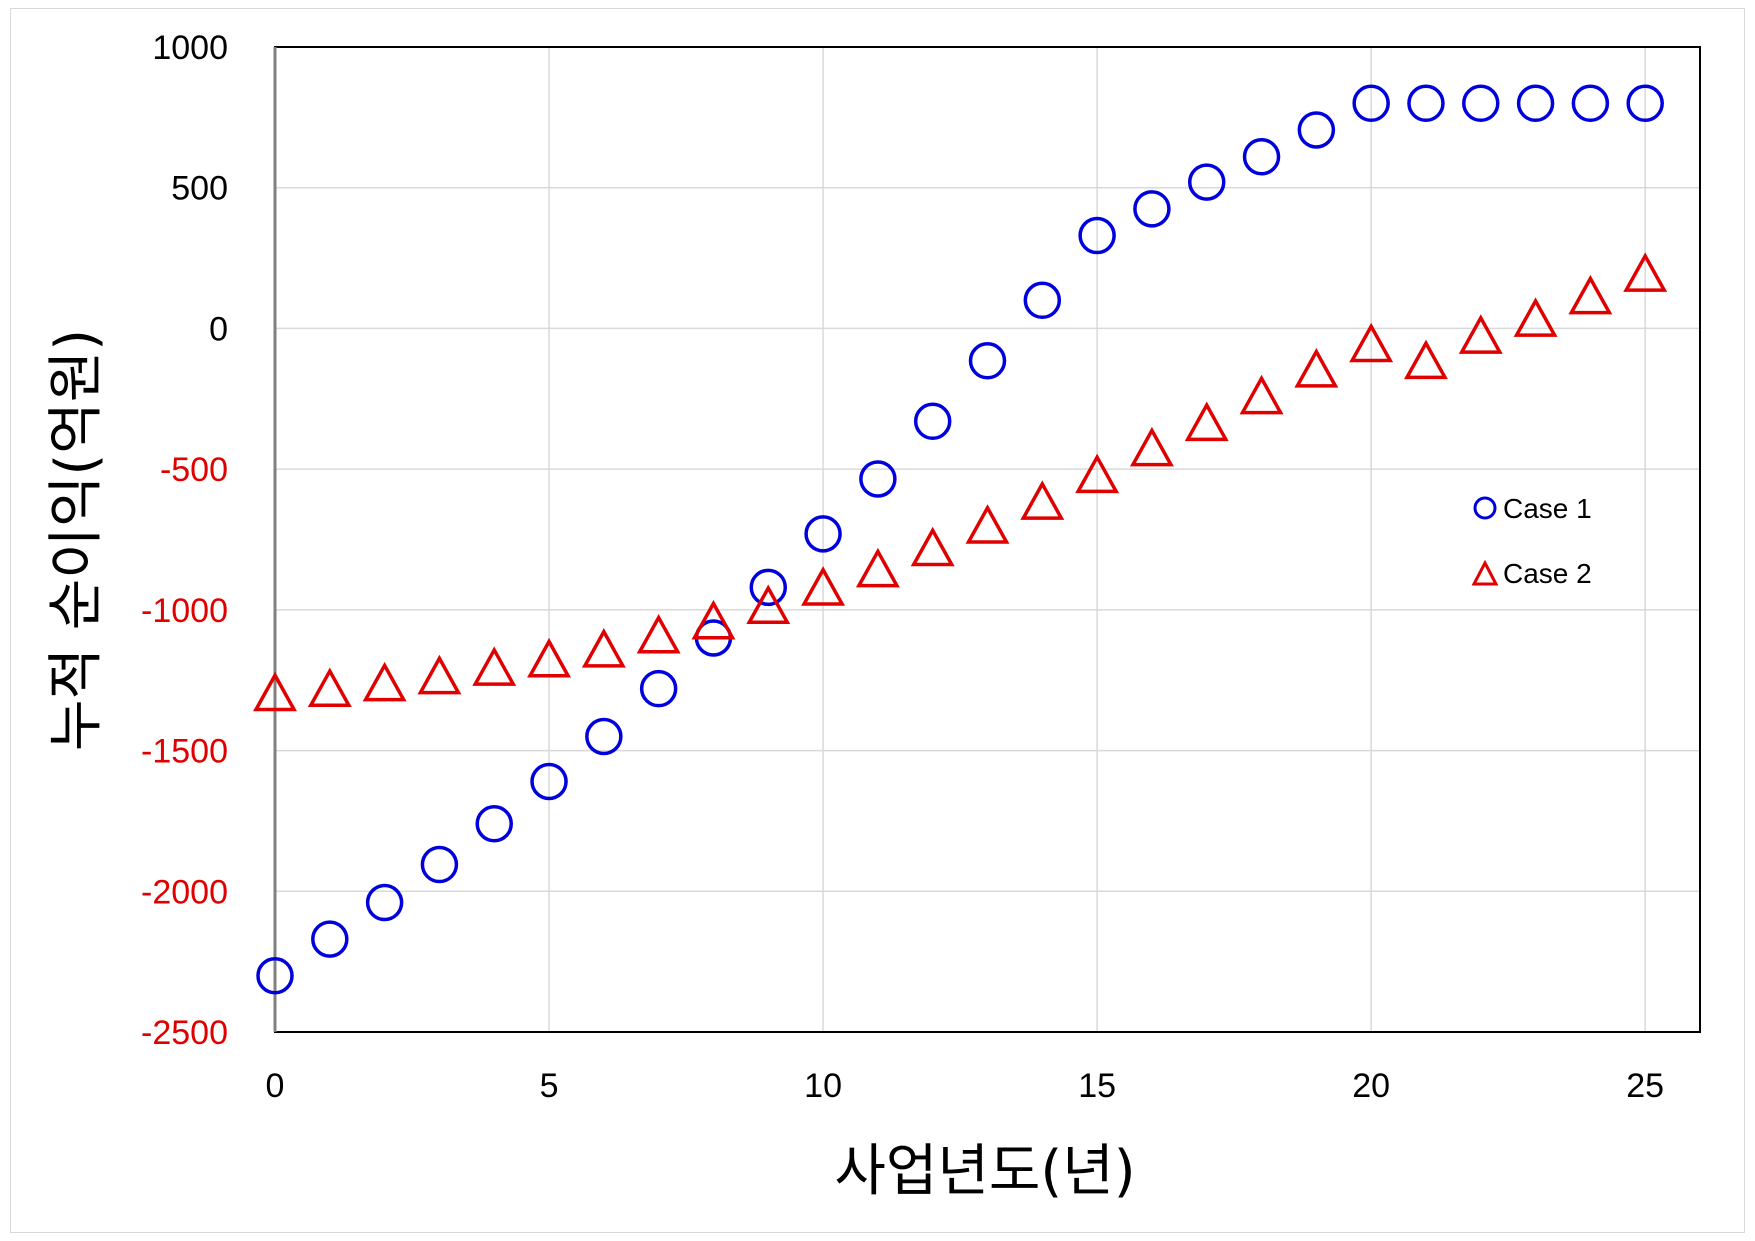 Image resolution: width=1755 pixels, height=1241 pixels. I want to click on x-axis-title: 사업년도(년), so click(984, 1171).